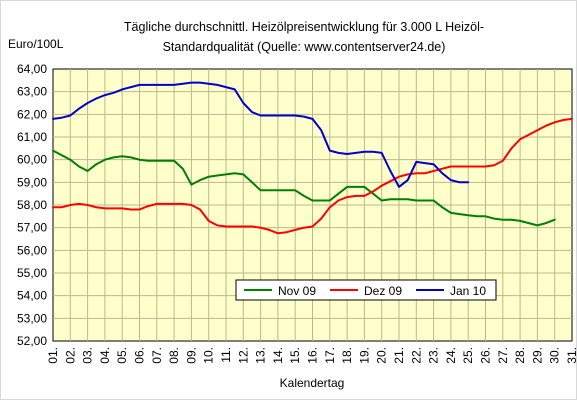 Image resolution: width=577 pixels, height=400 pixels. I want to click on x-tick-label: 14., so click(278, 355).